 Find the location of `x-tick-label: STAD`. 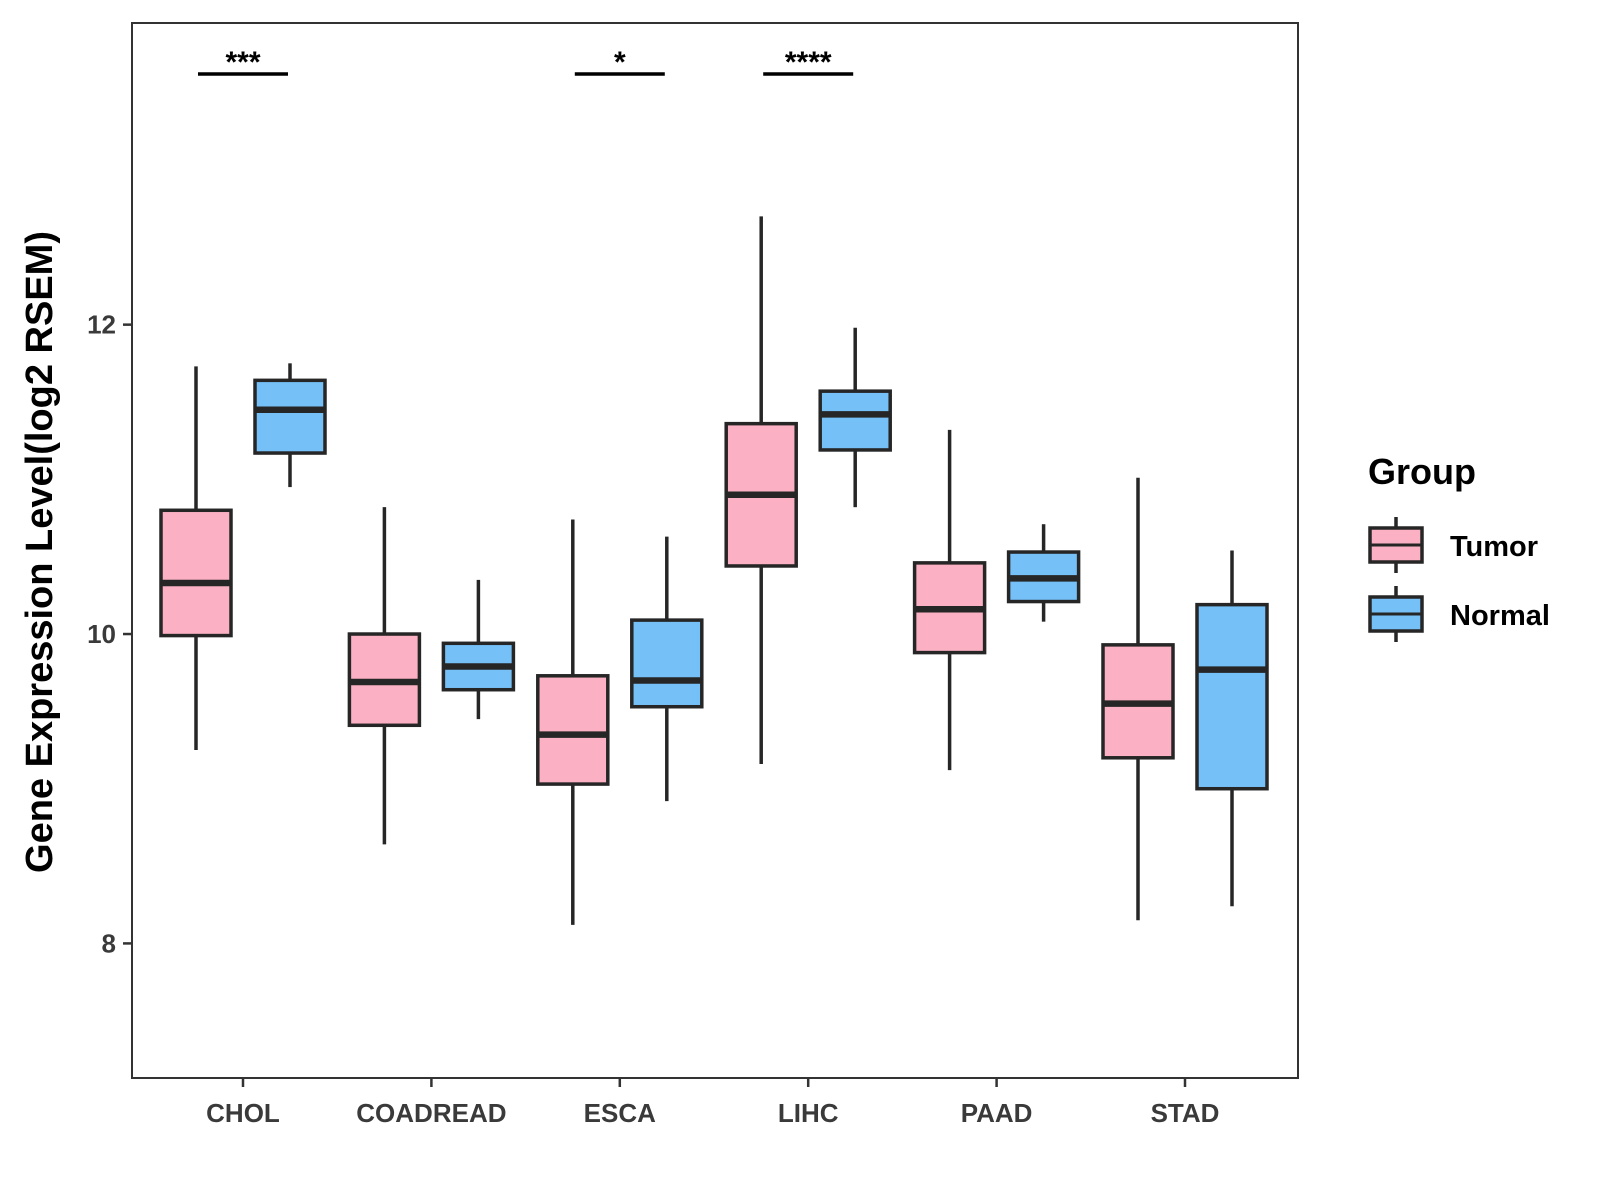

x-tick-label: STAD is located at coordinates (1185, 1113).